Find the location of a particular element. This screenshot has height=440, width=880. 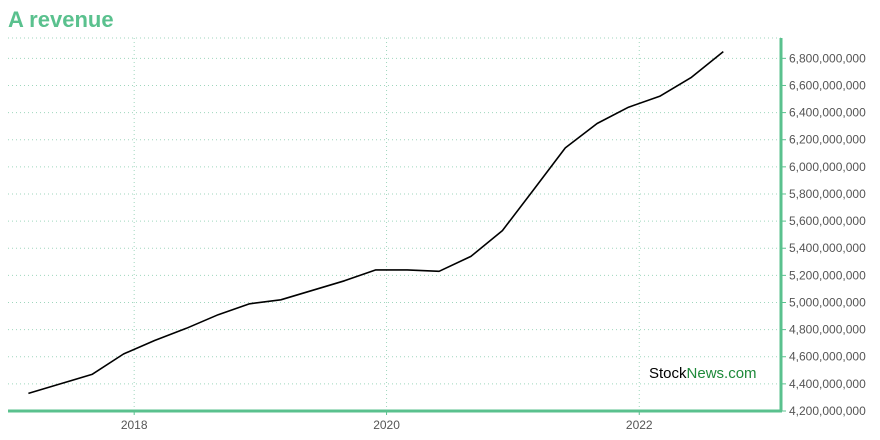

y-tick-label: 4,200,000,000 is located at coordinates (827, 411).